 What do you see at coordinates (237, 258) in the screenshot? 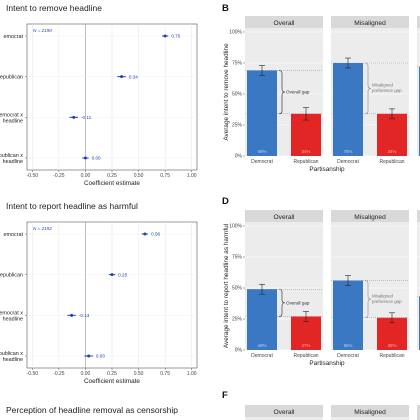
I see `panel-d-y-tick-label: 75%` at bounding box center [237, 258].